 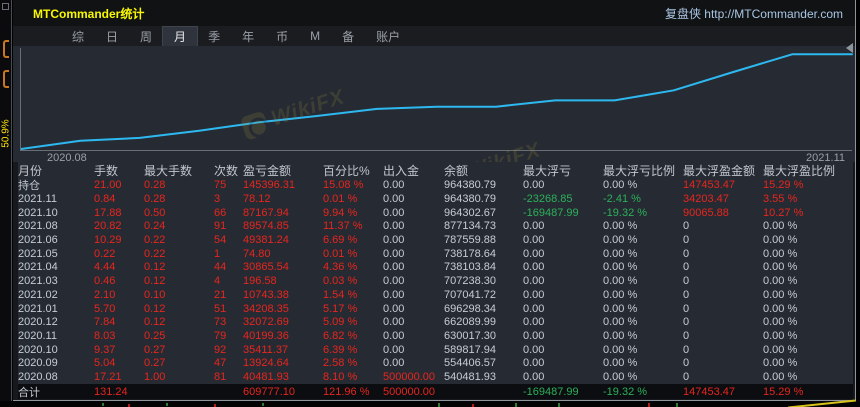 I want to click on brand-link: 复盘侠 http://MTCommander.com, so click(x=753, y=13).